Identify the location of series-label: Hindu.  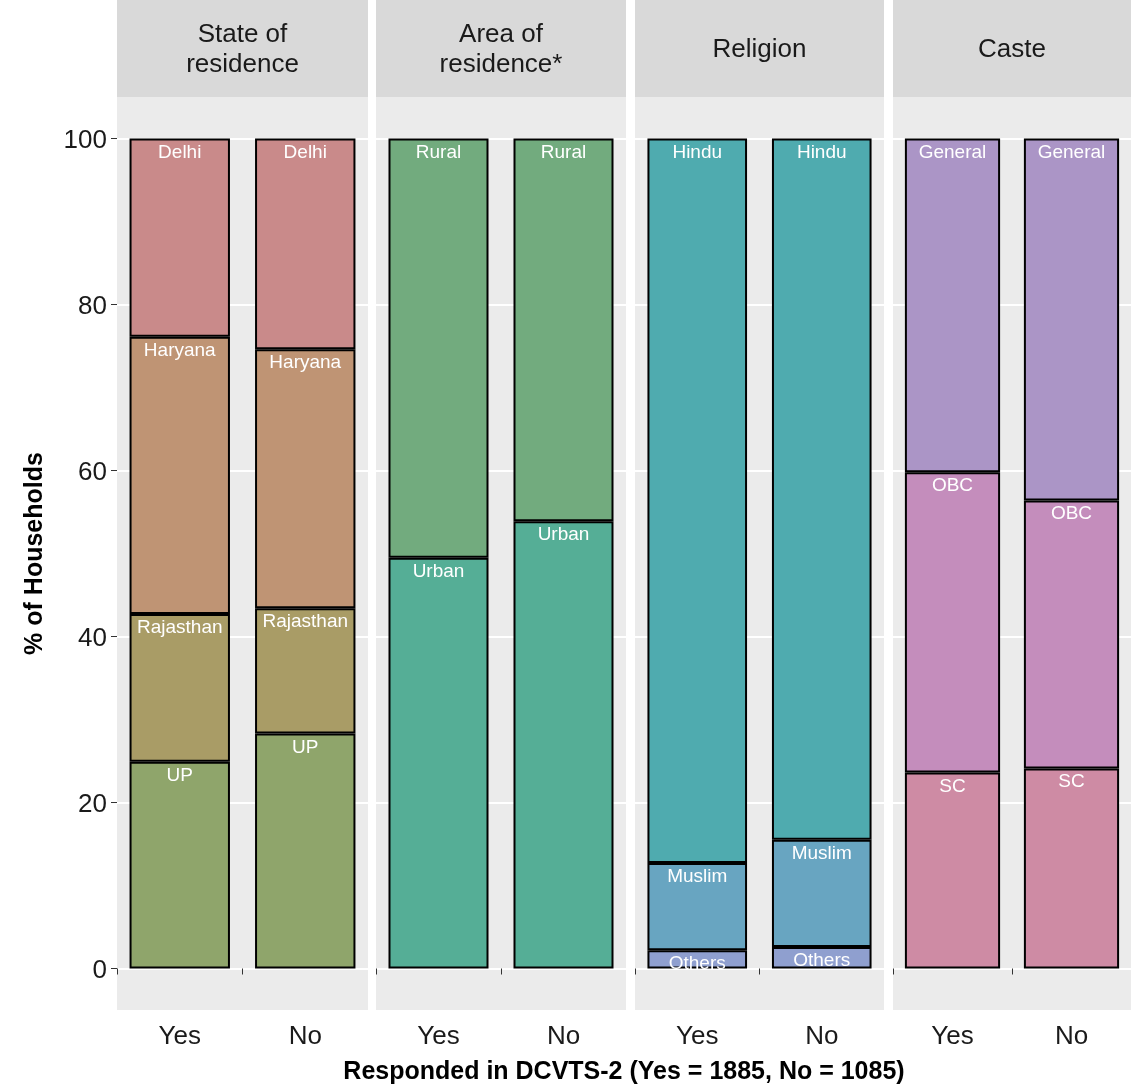
(697, 151).